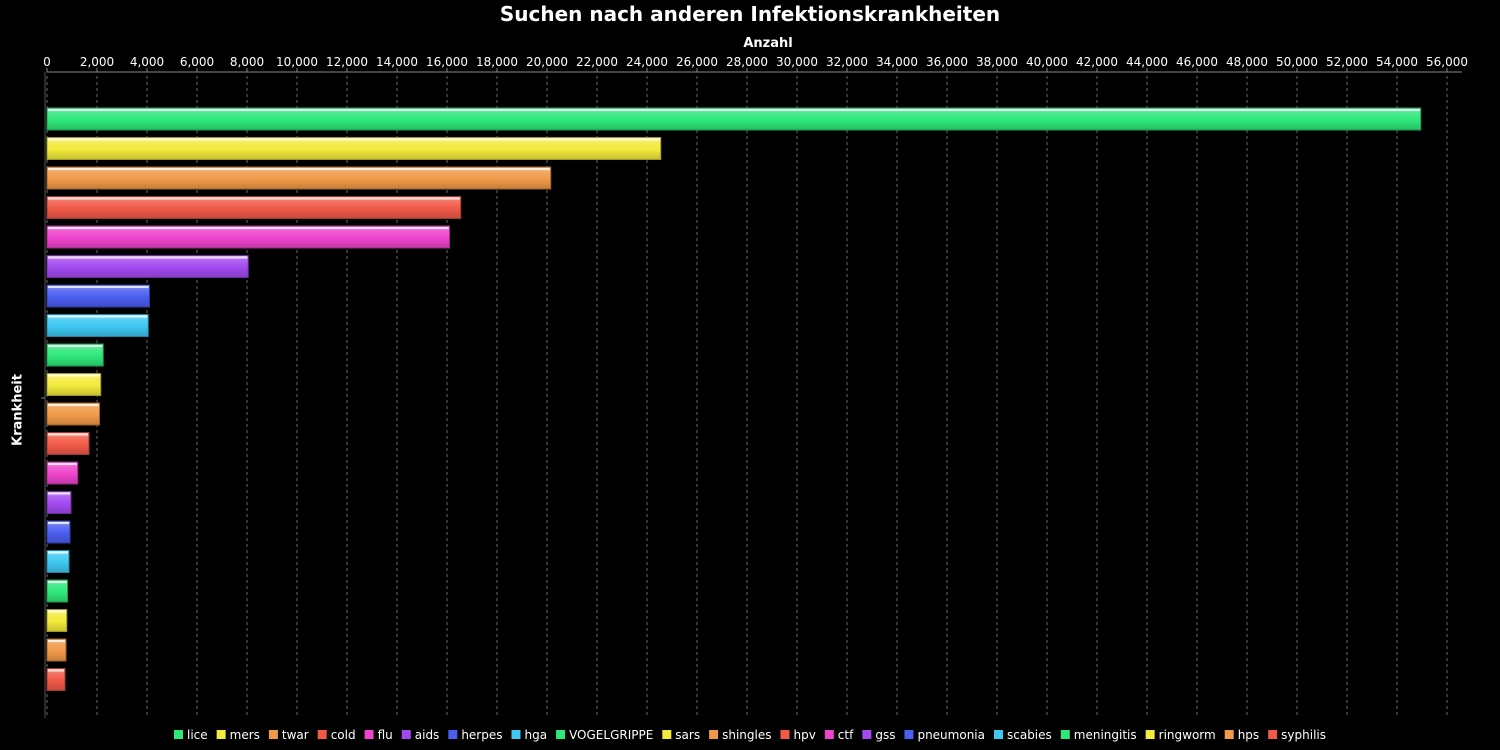 This screenshot has width=1500, height=750. I want to click on legend-swatch-flu, so click(369, 734).